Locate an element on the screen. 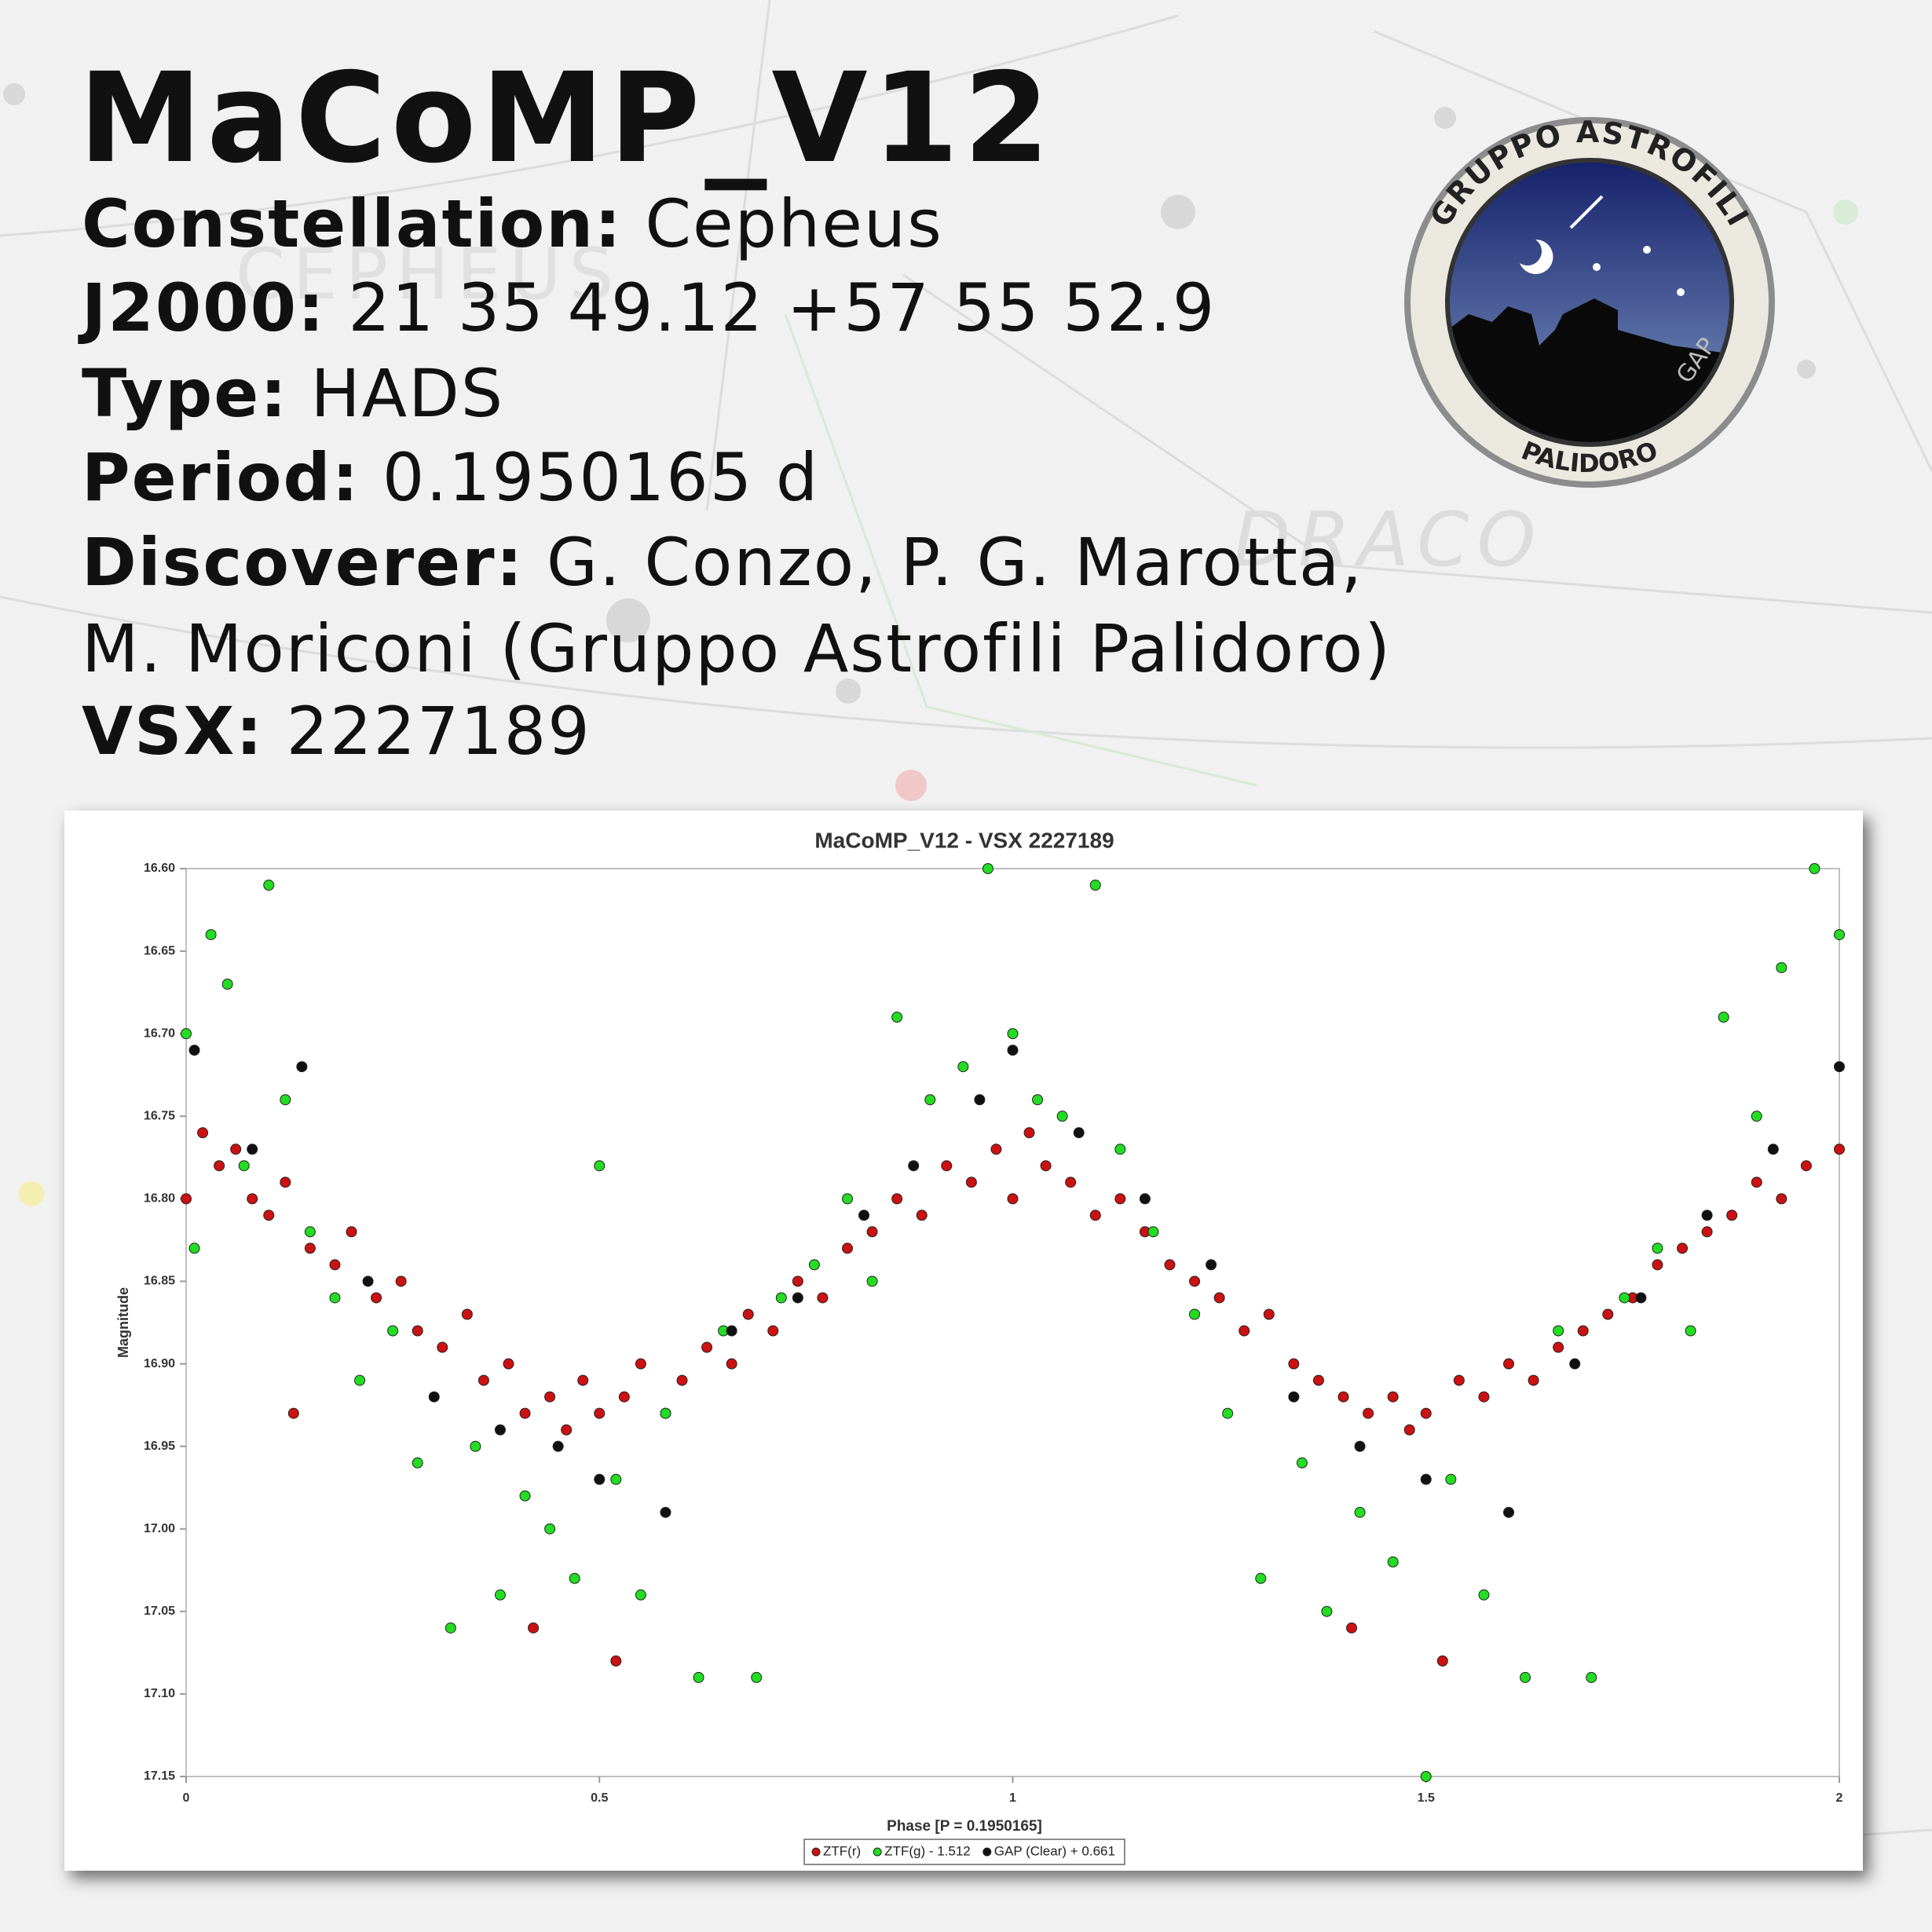 The height and width of the screenshot is (1932, 1932). legend-box is located at coordinates (964, 1852).